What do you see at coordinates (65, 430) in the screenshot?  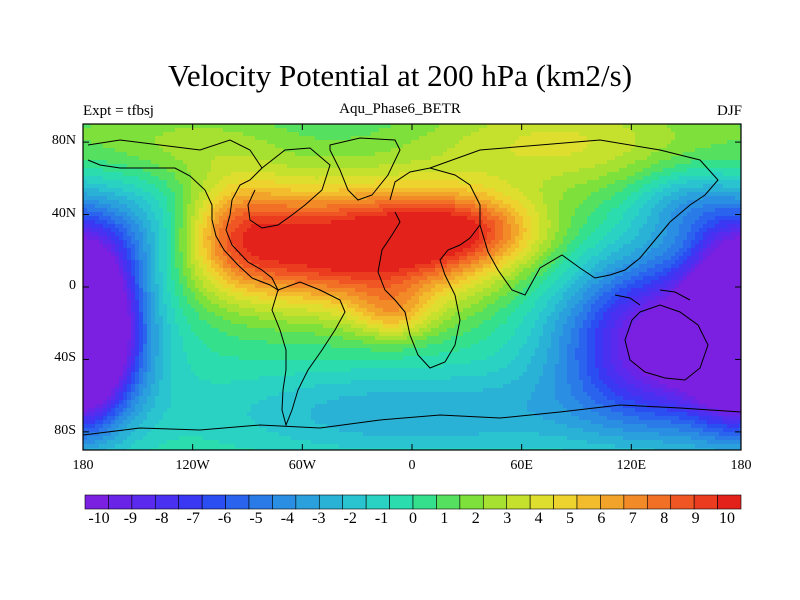 I see `latitude-label: 80S` at bounding box center [65, 430].